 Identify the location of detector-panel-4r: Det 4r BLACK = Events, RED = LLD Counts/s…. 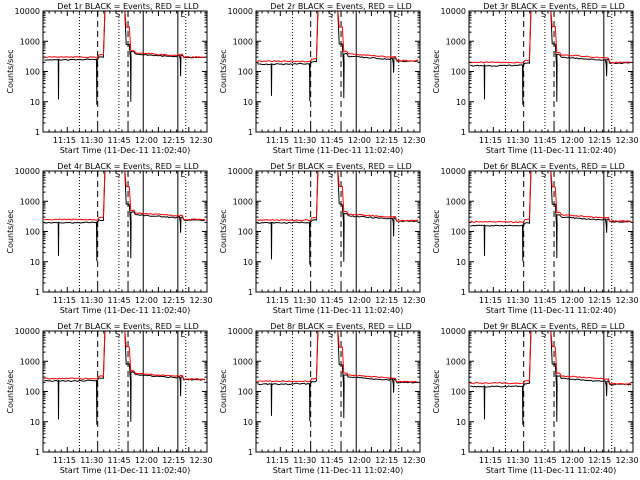
(106, 240).